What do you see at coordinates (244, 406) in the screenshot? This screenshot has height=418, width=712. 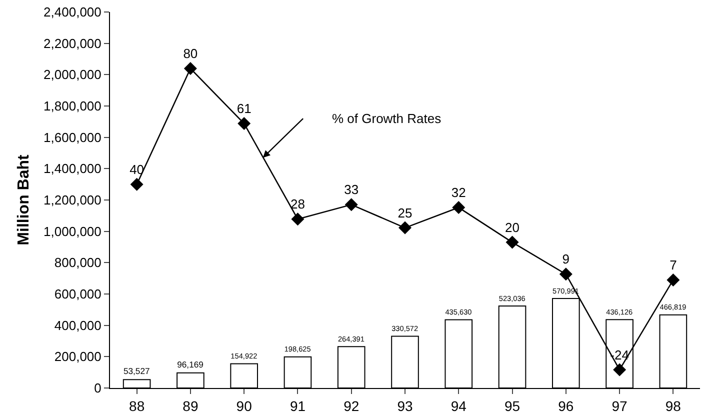 I see `x-tick-label: 90` at bounding box center [244, 406].